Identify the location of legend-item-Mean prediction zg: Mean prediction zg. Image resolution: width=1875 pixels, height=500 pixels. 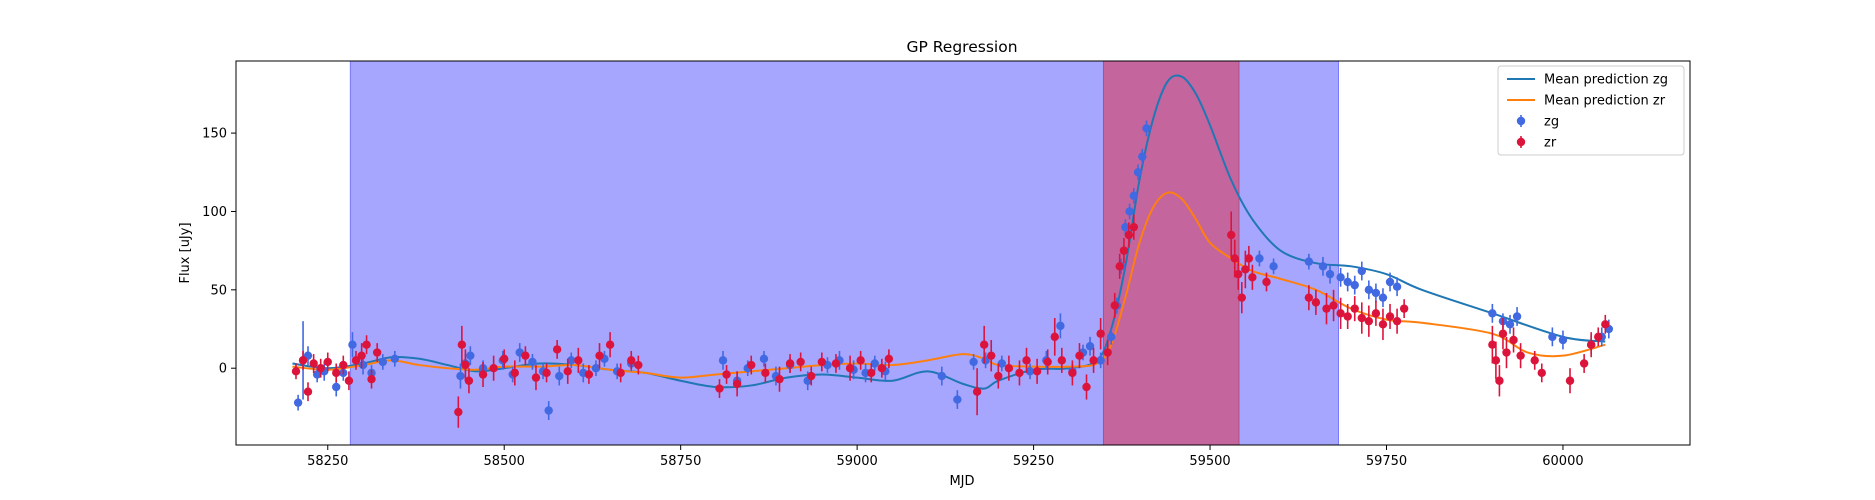
(1587, 80).